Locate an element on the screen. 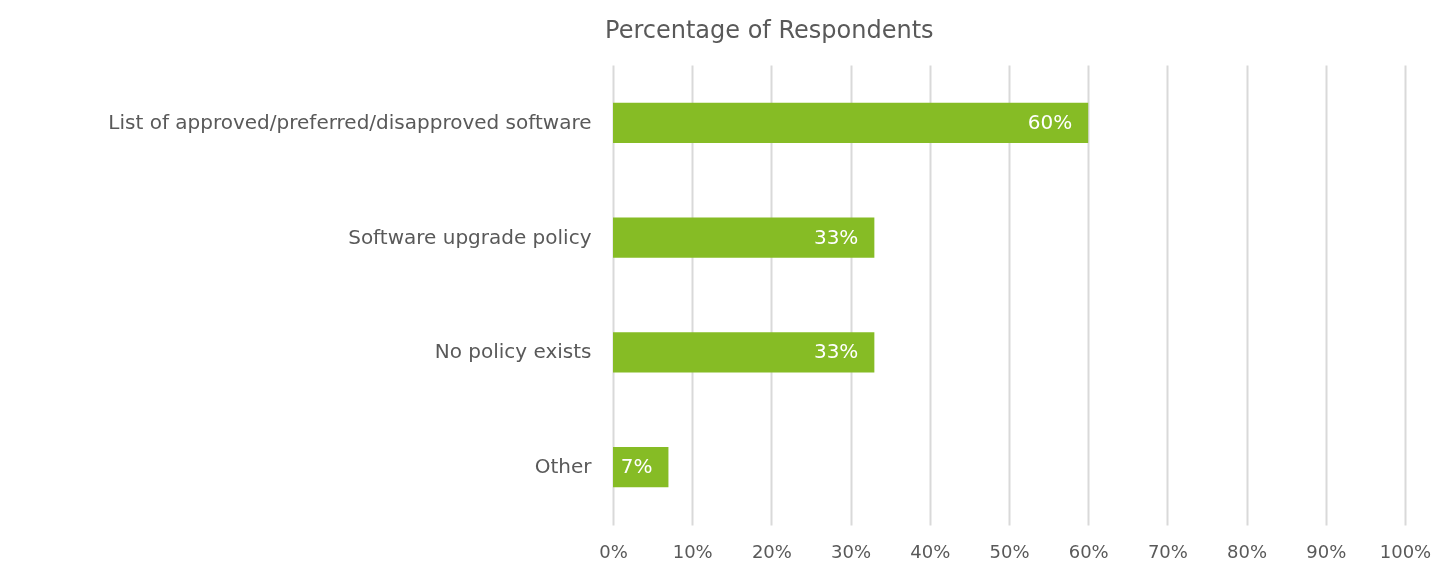  y-tick-label: Other is located at coordinates (563, 466).